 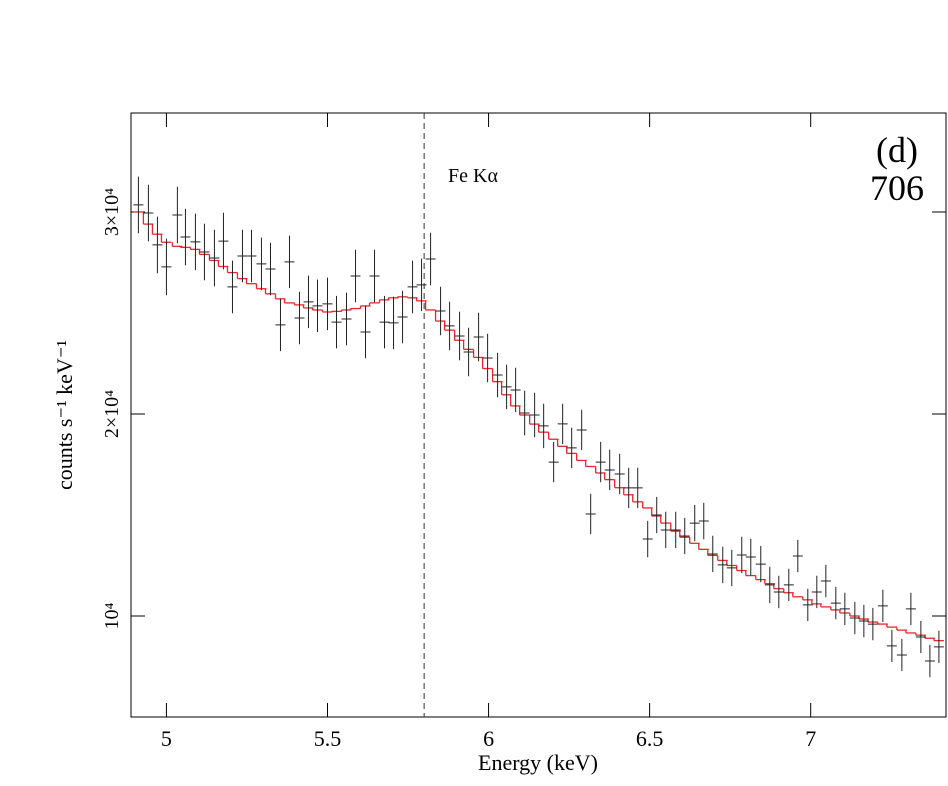 What do you see at coordinates (488, 738) in the screenshot?
I see `x-tick-label: 6` at bounding box center [488, 738].